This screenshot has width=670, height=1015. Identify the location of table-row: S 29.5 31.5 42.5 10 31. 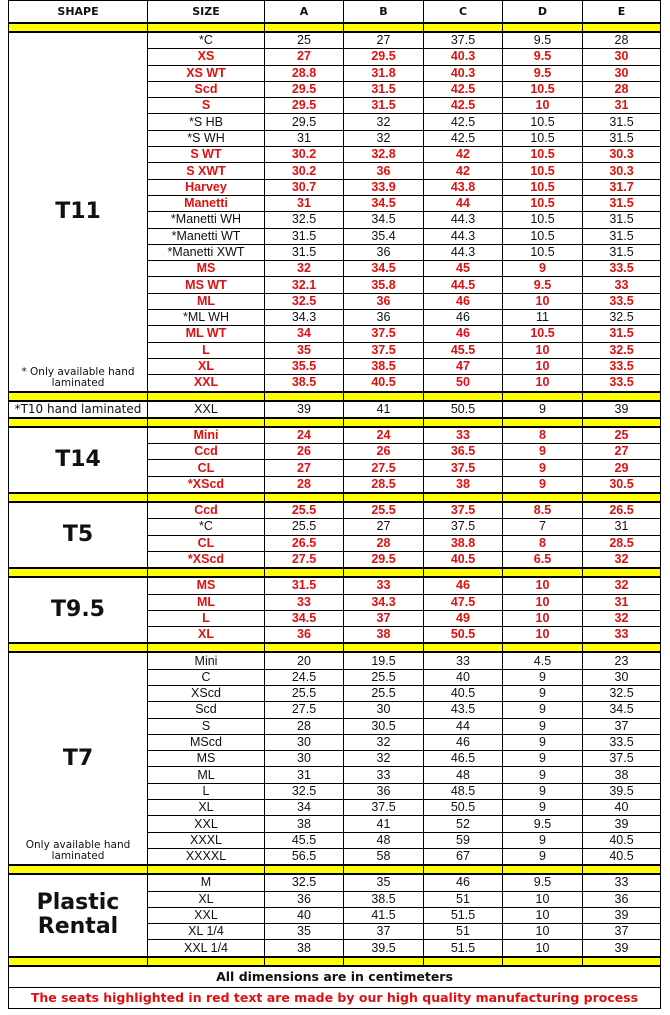
(335, 106).